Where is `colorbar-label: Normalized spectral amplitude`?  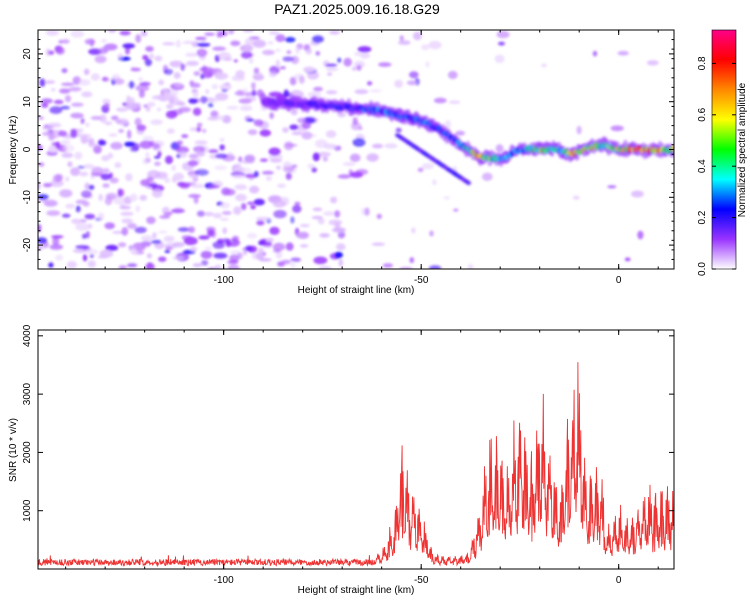 colorbar-label: Normalized spectral amplitude is located at coordinates (742, 149).